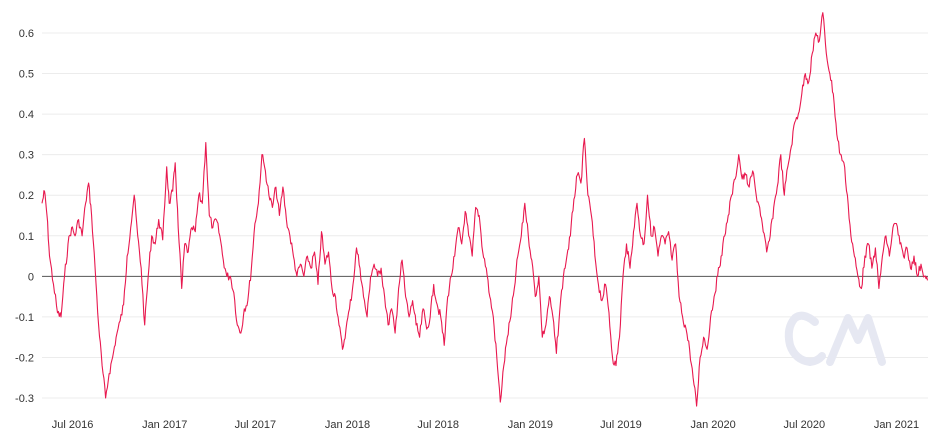 The width and height of the screenshot is (940, 435). I want to click on x-tick-label: Jul 2019, so click(621, 425).